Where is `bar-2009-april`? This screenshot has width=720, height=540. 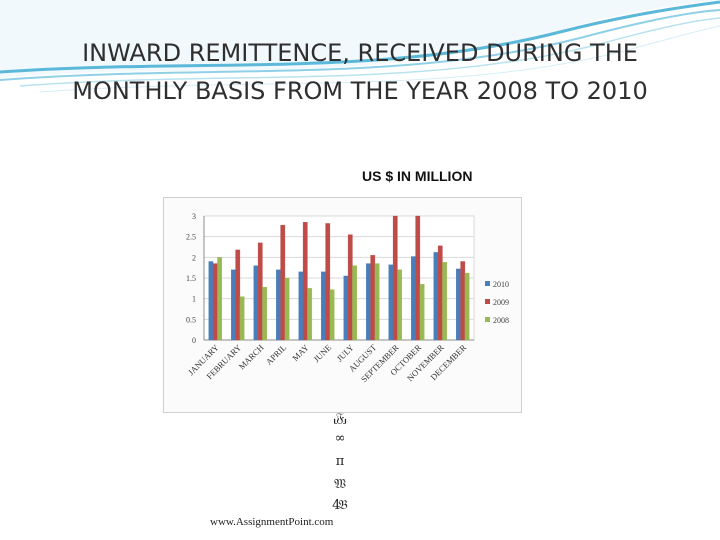
bar-2009-april is located at coordinates (283, 282).